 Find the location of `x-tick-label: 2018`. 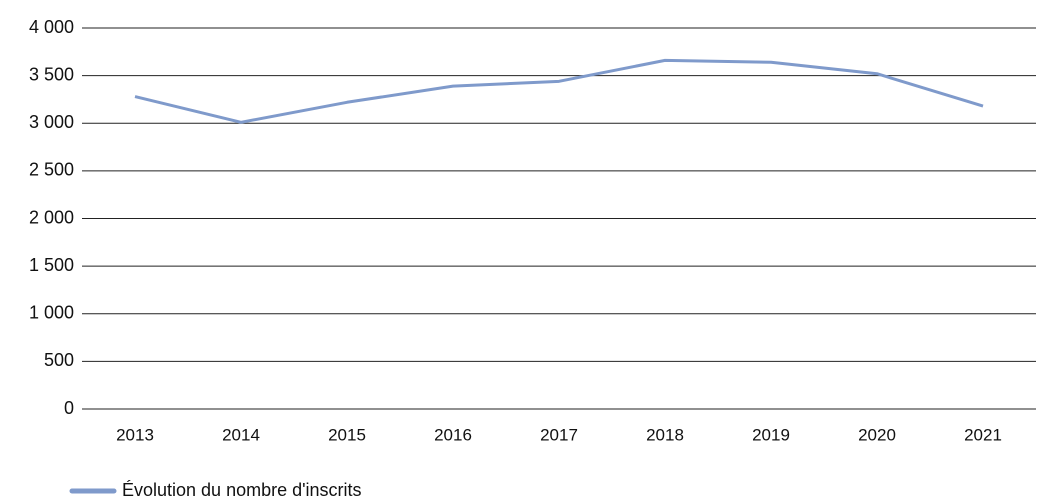

x-tick-label: 2018 is located at coordinates (665, 434).